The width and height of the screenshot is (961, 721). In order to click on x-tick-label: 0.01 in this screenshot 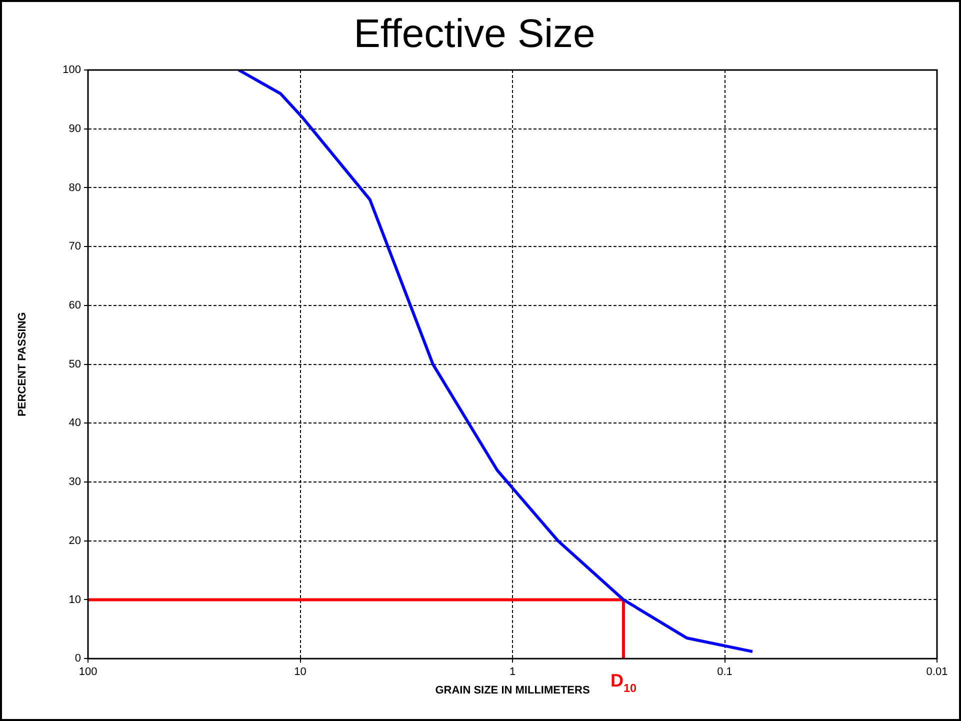, I will do `click(937, 672)`.